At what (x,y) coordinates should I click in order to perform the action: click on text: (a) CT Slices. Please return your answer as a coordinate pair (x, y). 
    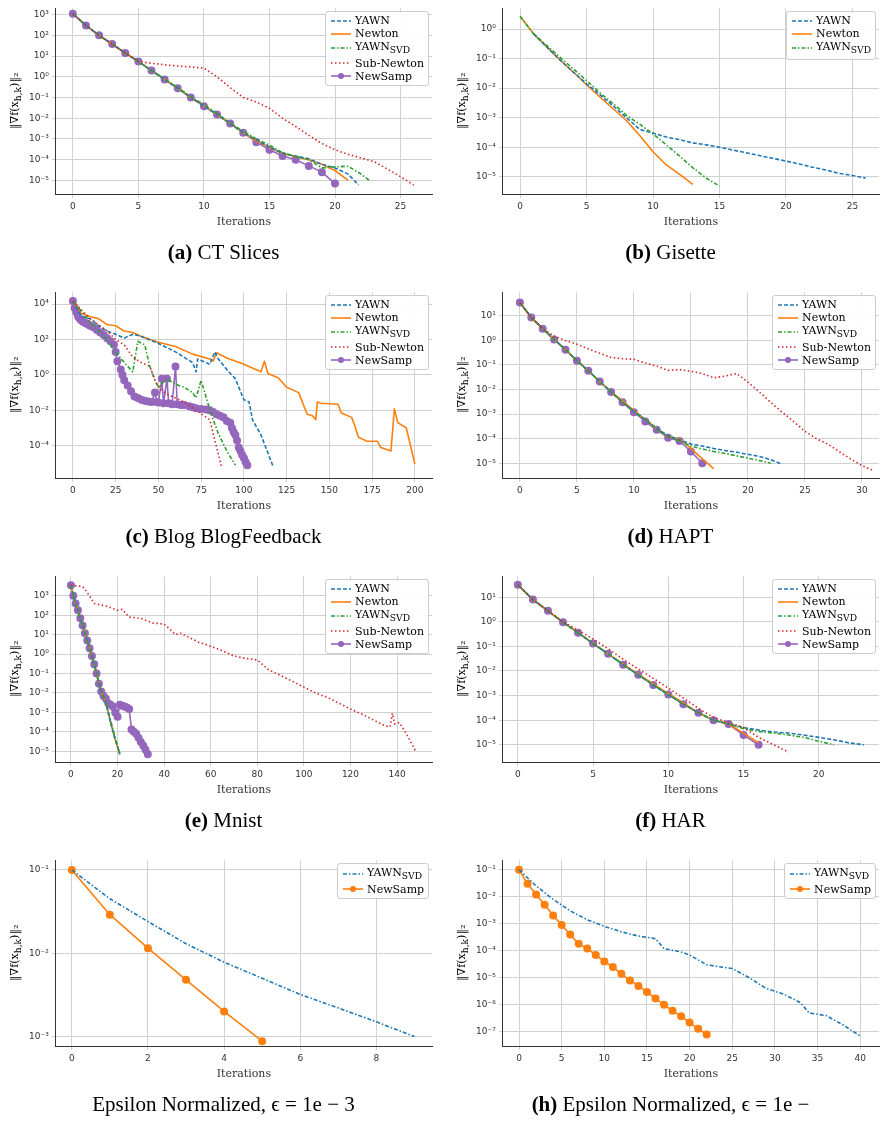
    Looking at the image, I should click on (223, 252).